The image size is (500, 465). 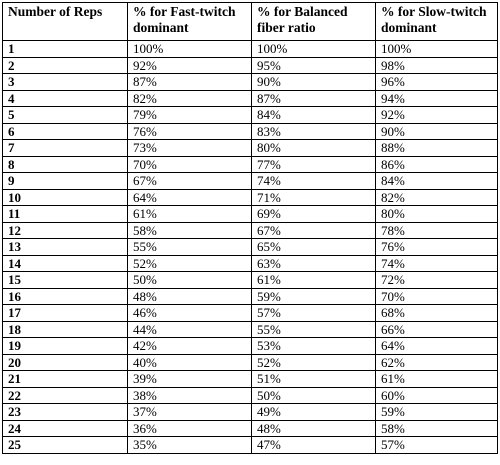 What do you see at coordinates (65, 148) in the screenshot?
I see `cell-reps: 7` at bounding box center [65, 148].